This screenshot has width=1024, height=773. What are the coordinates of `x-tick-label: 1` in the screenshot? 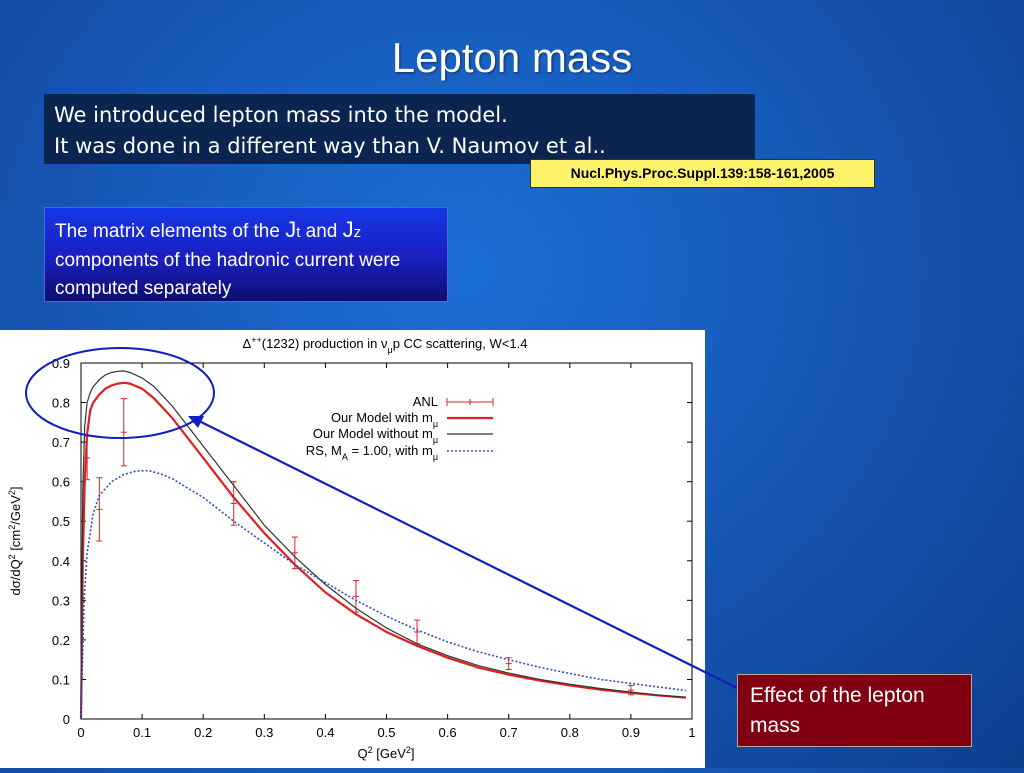 It's located at (691, 732).